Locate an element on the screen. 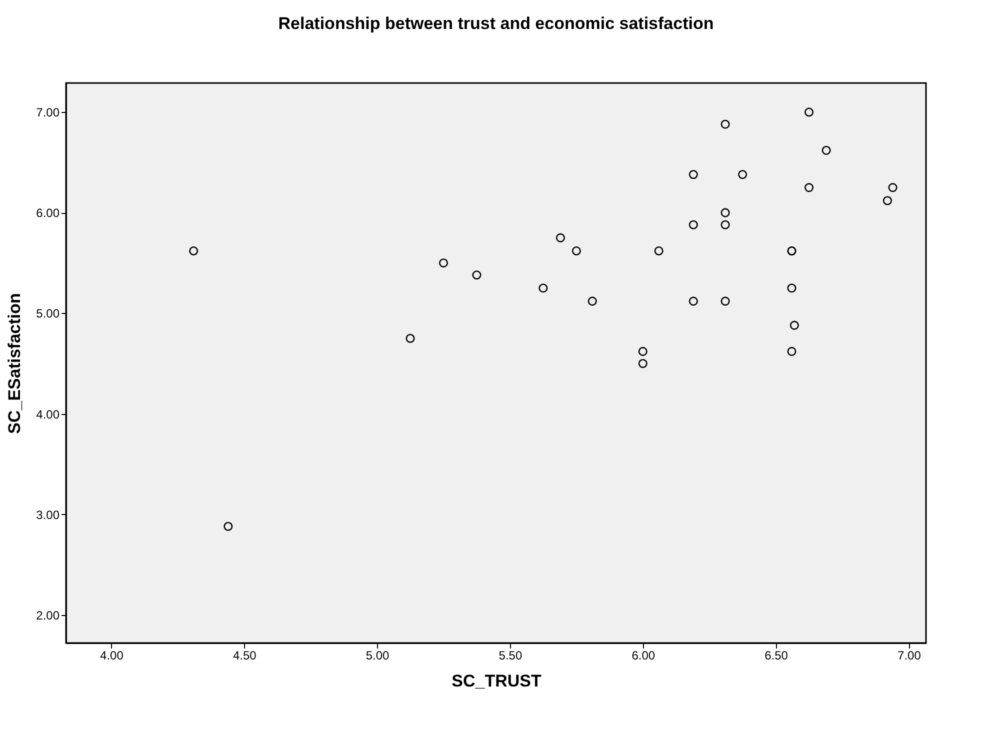  y-tick-label: 4.00 is located at coordinates (48, 414).